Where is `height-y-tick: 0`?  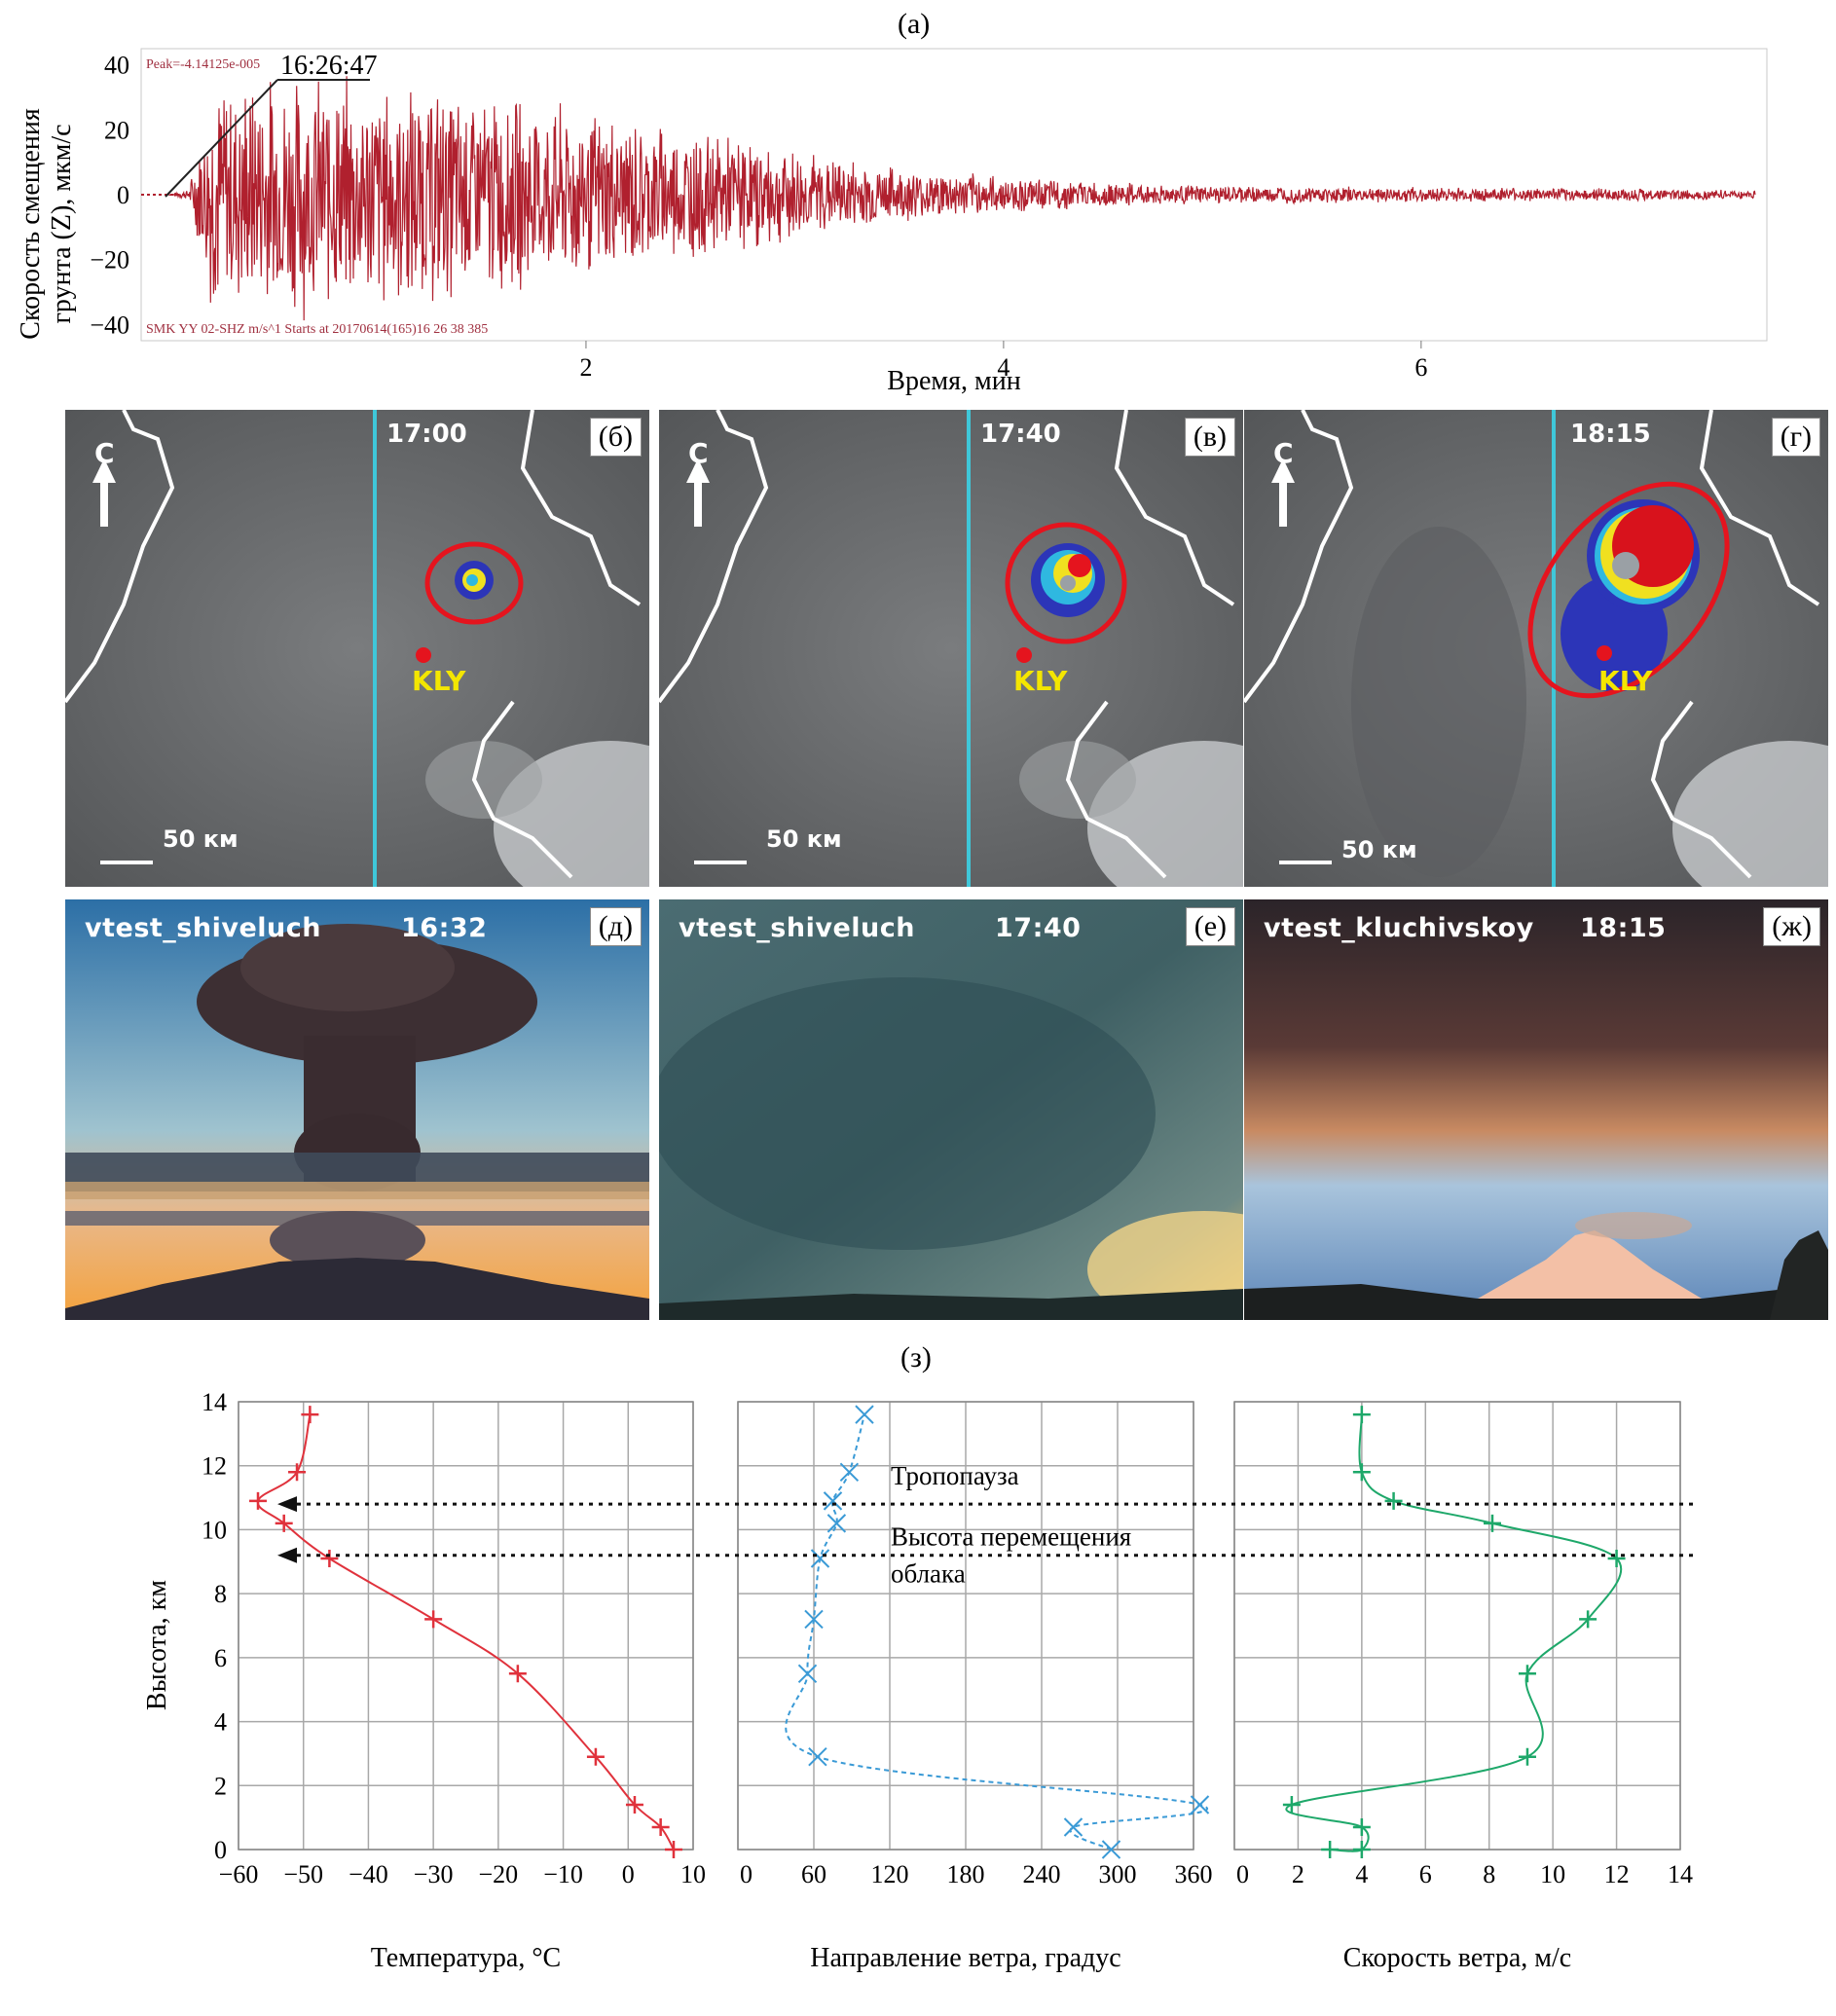 height-y-tick: 0 is located at coordinates (220, 1850).